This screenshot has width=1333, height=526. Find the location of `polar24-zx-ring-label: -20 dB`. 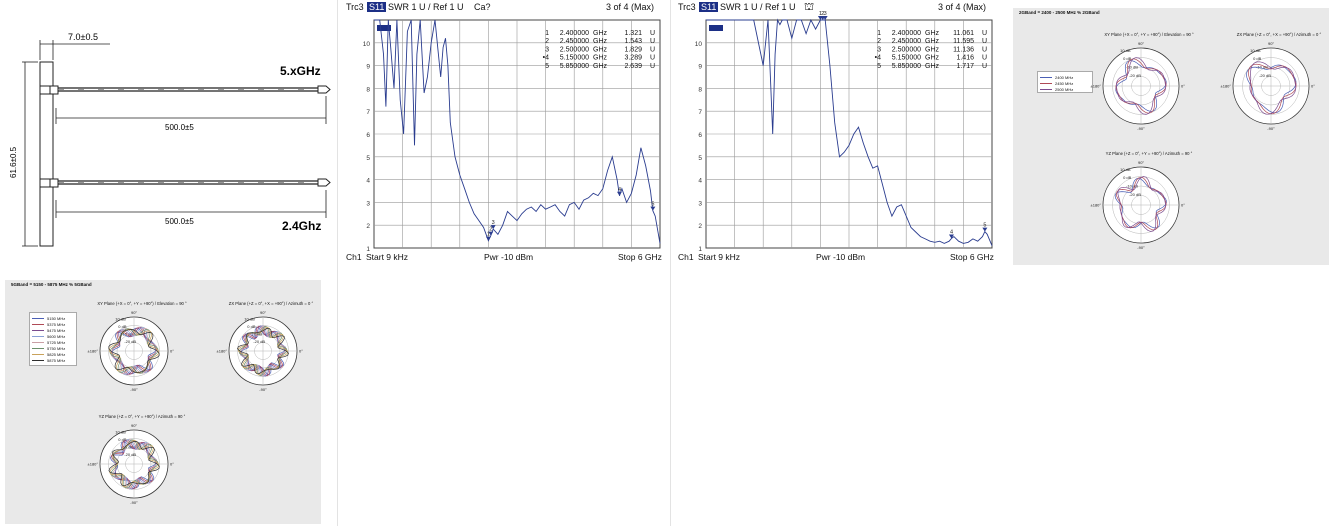

polar24-zx-ring-label: -20 dB is located at coordinates (1265, 75).